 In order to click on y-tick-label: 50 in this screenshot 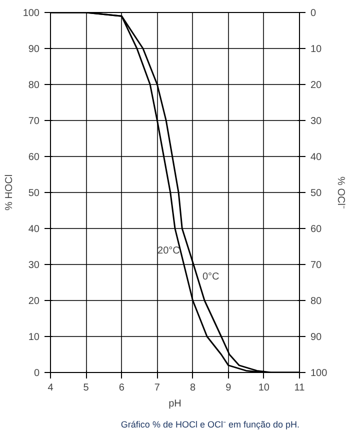, I will do `click(34, 193)`.